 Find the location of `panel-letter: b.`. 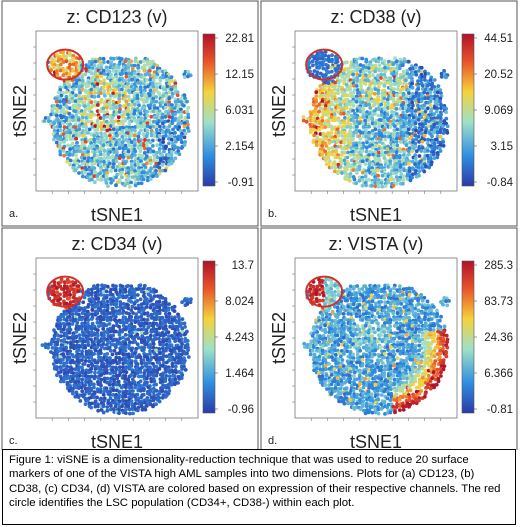

panel-letter: b. is located at coordinates (272, 214).